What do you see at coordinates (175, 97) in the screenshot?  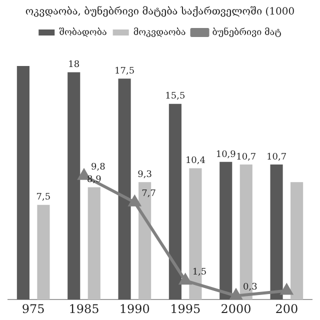 I see `data-label: 15,5` at bounding box center [175, 97].